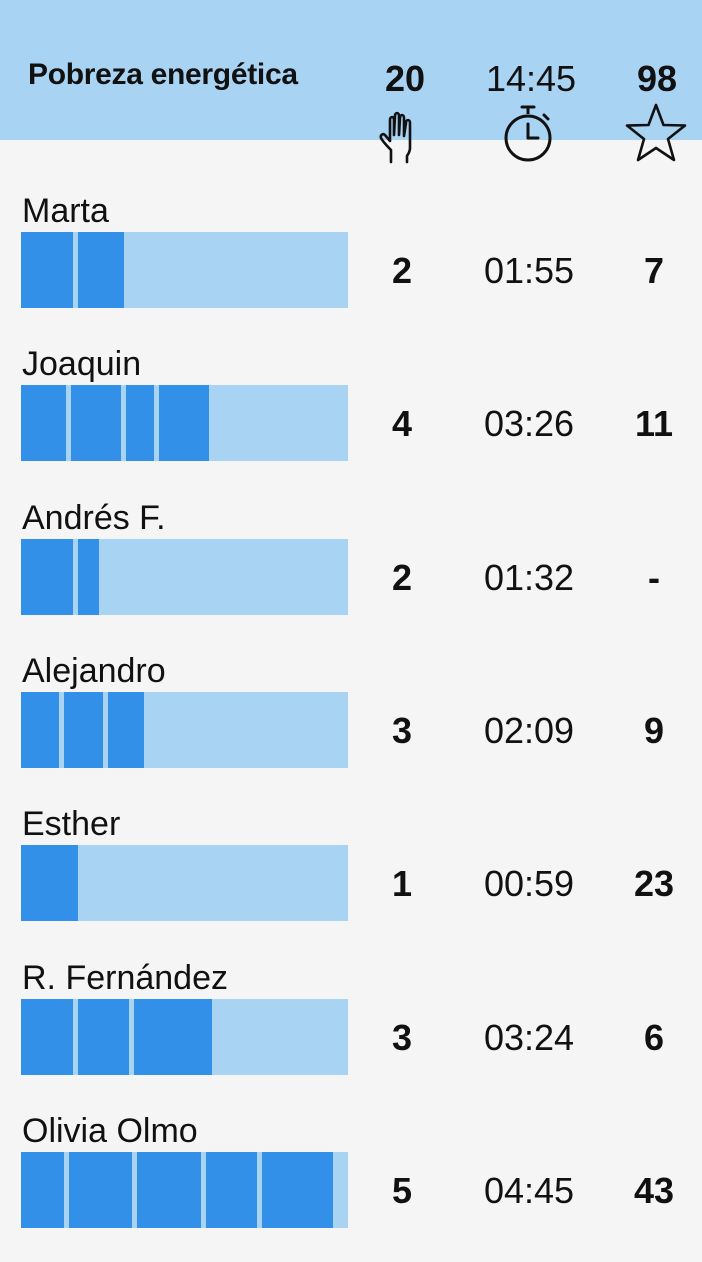  Describe the element at coordinates (529, 730) in the screenshot. I see `speaking-time: 02:09` at that location.